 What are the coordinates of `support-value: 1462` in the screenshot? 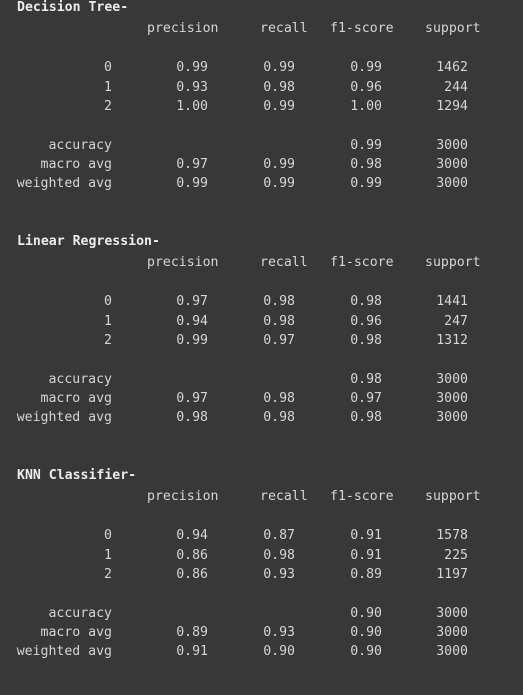 It's located at (452, 67).